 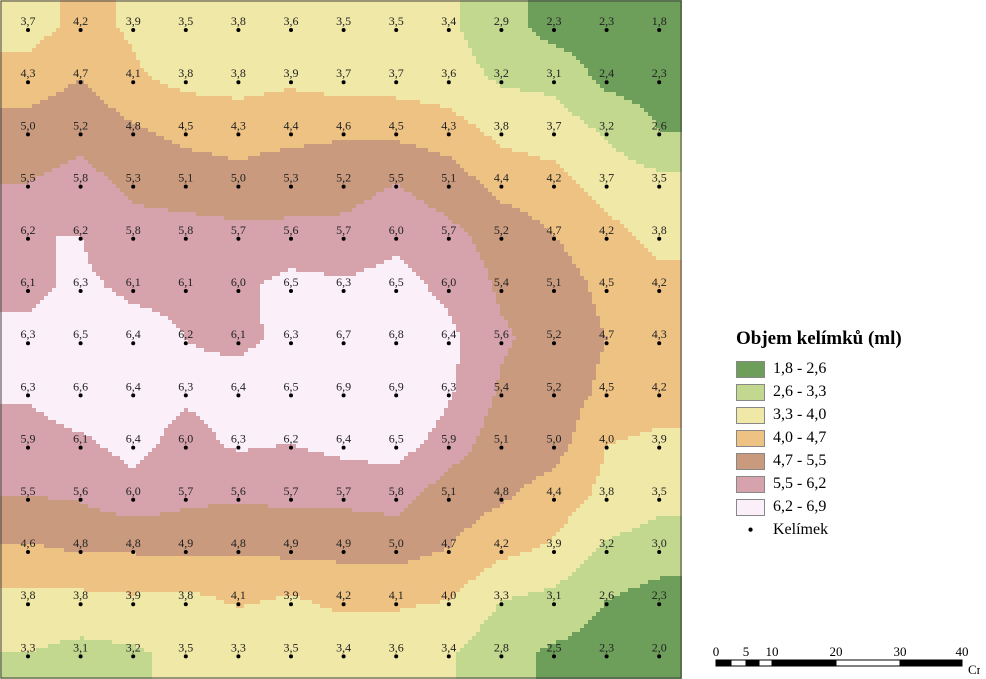 What do you see at coordinates (80, 21) in the screenshot?
I see `measurement-value: 4,2` at bounding box center [80, 21].